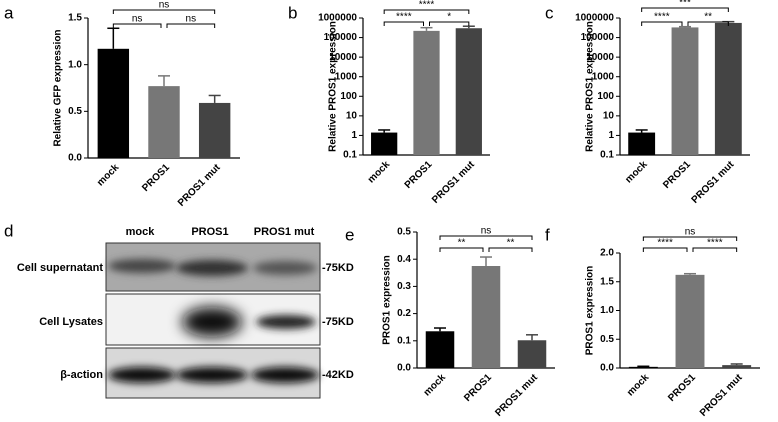 This screenshot has height=422, width=778. Describe the element at coordinates (685, 4) in the screenshot. I see `significance-label: ***` at that location.